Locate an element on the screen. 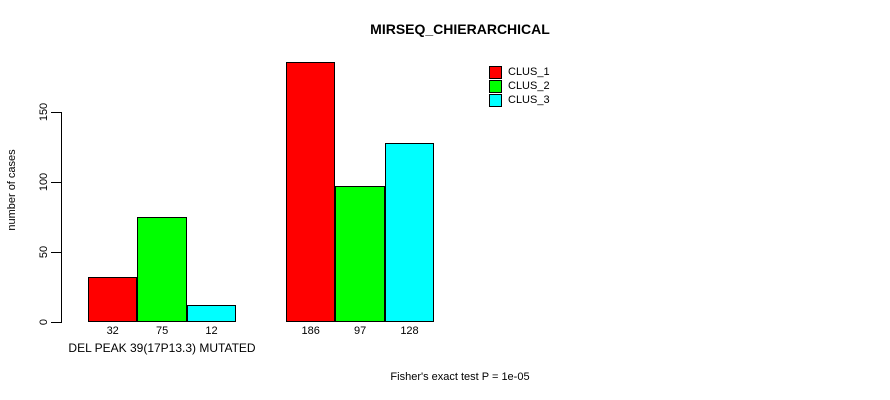 Image resolution: width=890 pixels, height=400 pixels. bar-value-clus_1-group1: 32 is located at coordinates (112, 331).